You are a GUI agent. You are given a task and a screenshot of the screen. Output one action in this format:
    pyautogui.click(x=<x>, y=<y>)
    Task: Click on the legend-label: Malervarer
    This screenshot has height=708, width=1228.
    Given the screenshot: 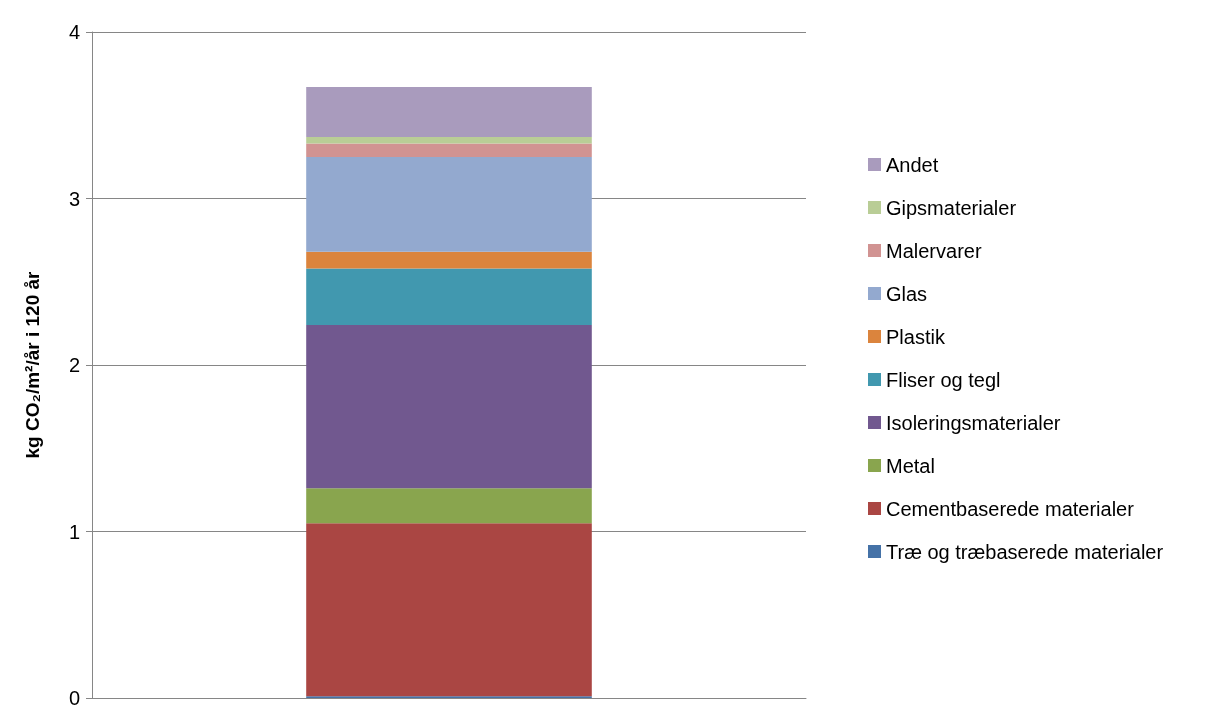 What is the action you would take?
    pyautogui.click(x=934, y=250)
    